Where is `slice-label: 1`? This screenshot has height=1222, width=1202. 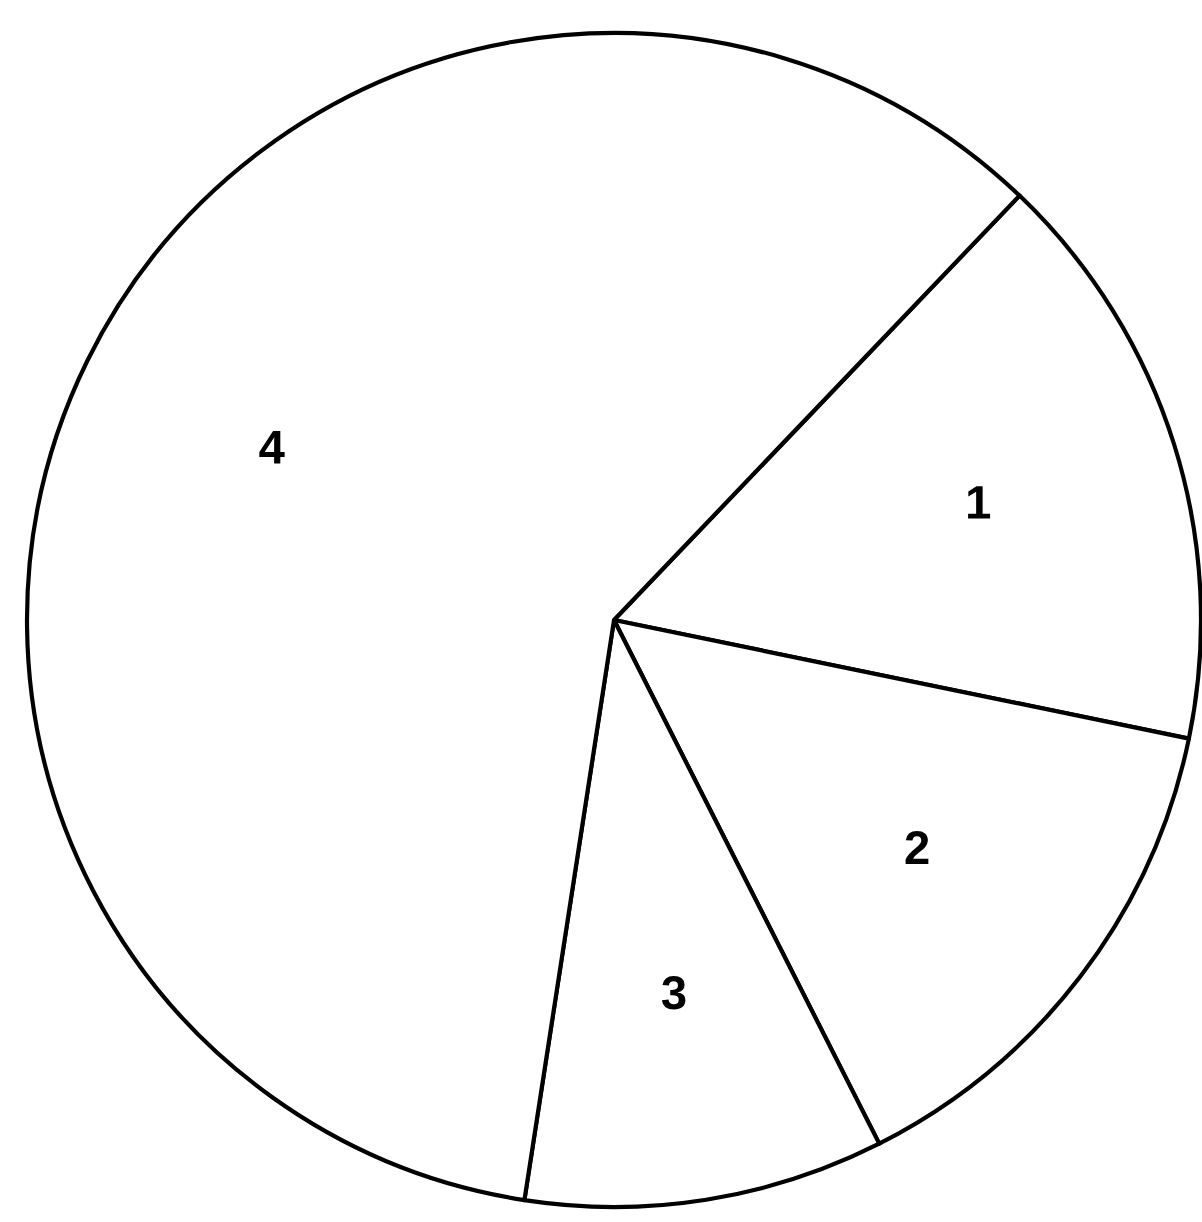
slice-label: 1 is located at coordinates (979, 502).